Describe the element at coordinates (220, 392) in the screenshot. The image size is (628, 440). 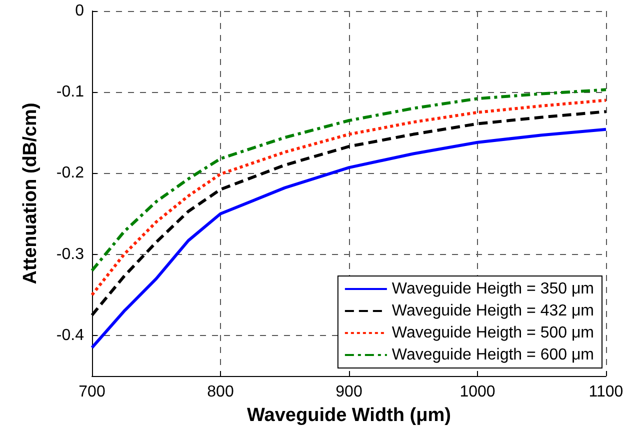
I see `x-tick-label: 800` at that location.